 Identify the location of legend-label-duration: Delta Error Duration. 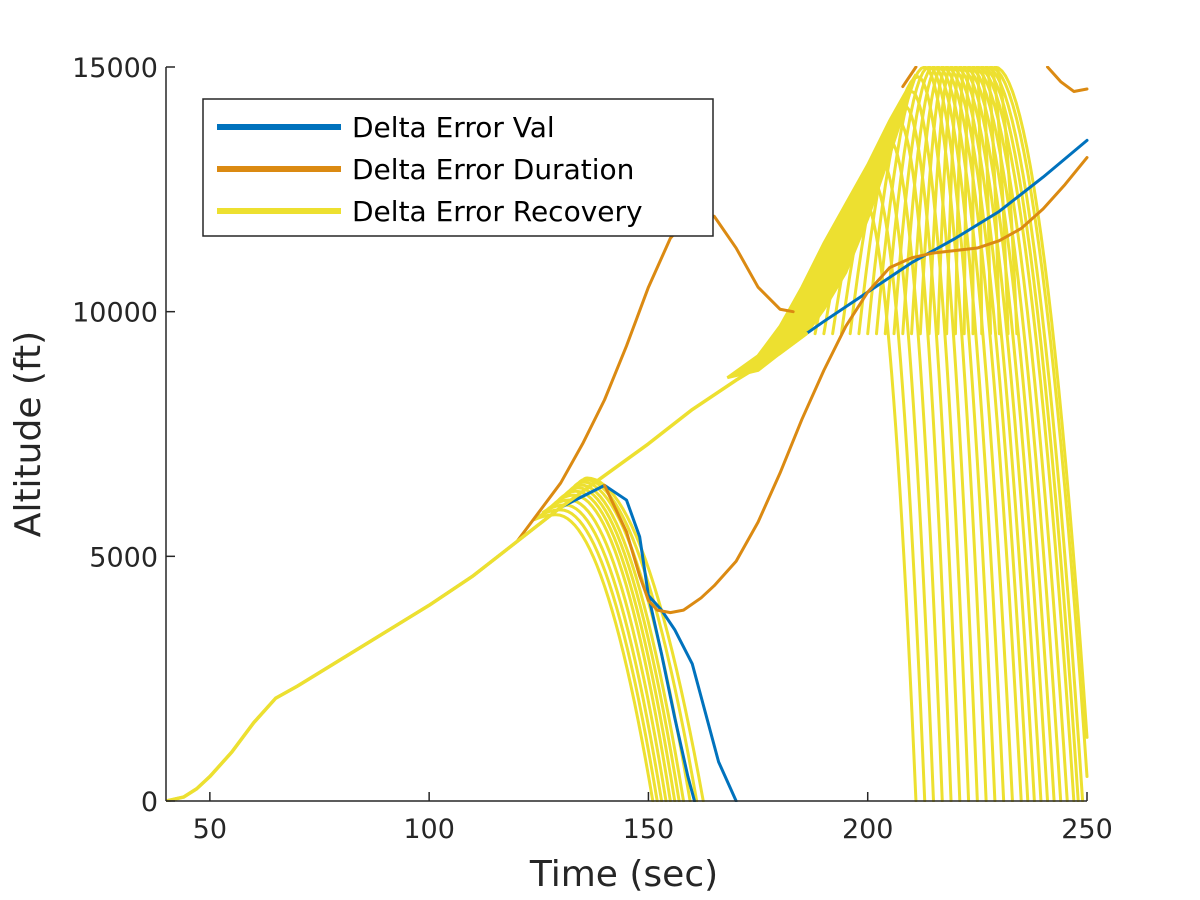
(493, 169).